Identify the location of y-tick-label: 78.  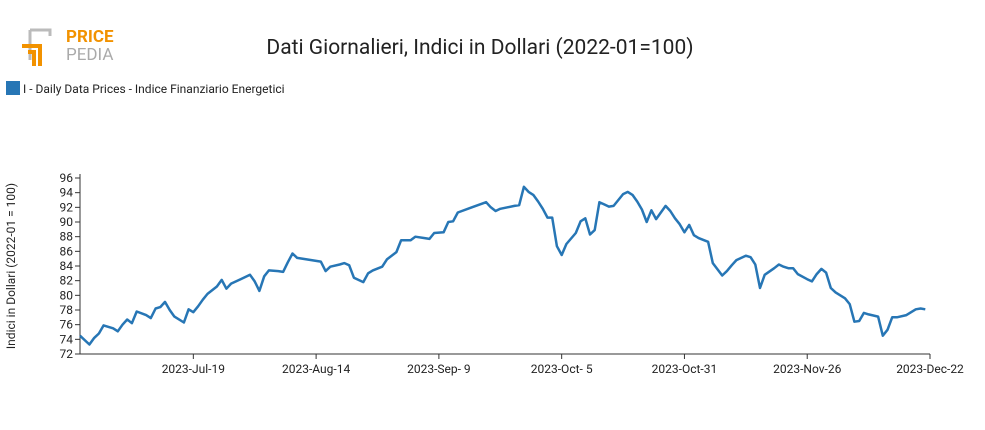
(67, 310).